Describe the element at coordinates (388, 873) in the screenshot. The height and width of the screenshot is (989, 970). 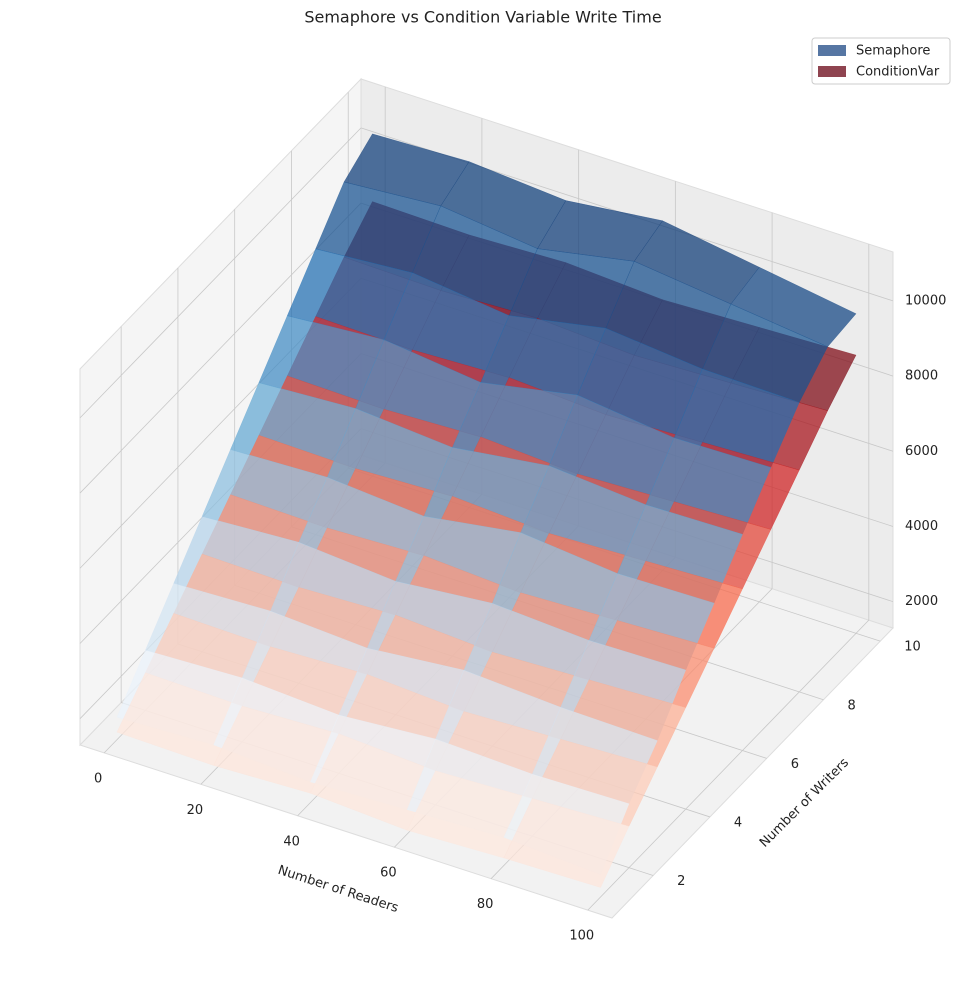
I see `x-tick-label: 60` at that location.